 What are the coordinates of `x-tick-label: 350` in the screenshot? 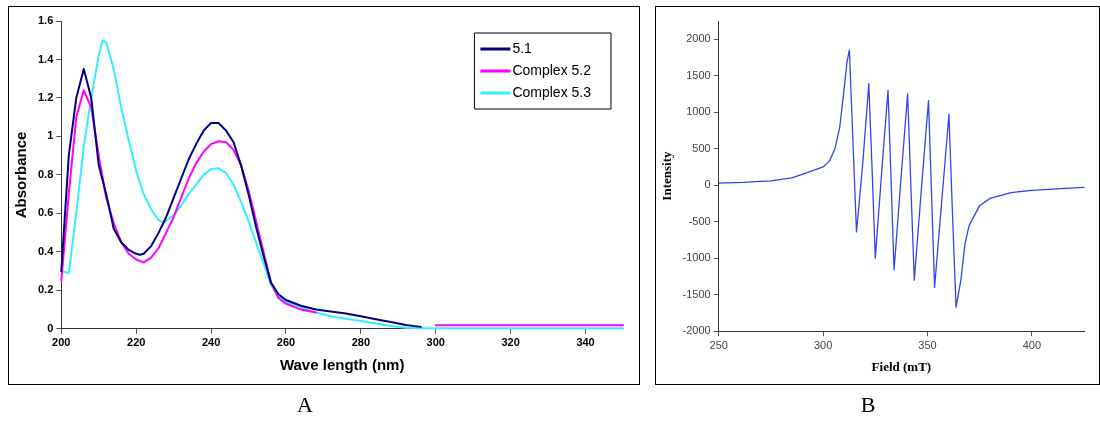 It's located at (927, 344).